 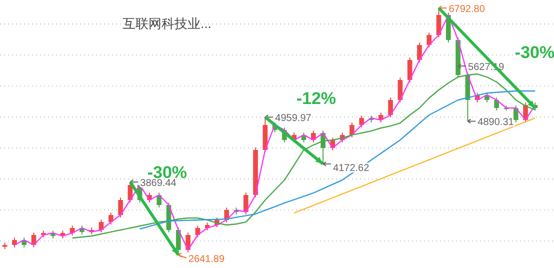 What do you see at coordinates (496, 122) in the screenshot?
I see `annotation: 4890.31` at bounding box center [496, 122].